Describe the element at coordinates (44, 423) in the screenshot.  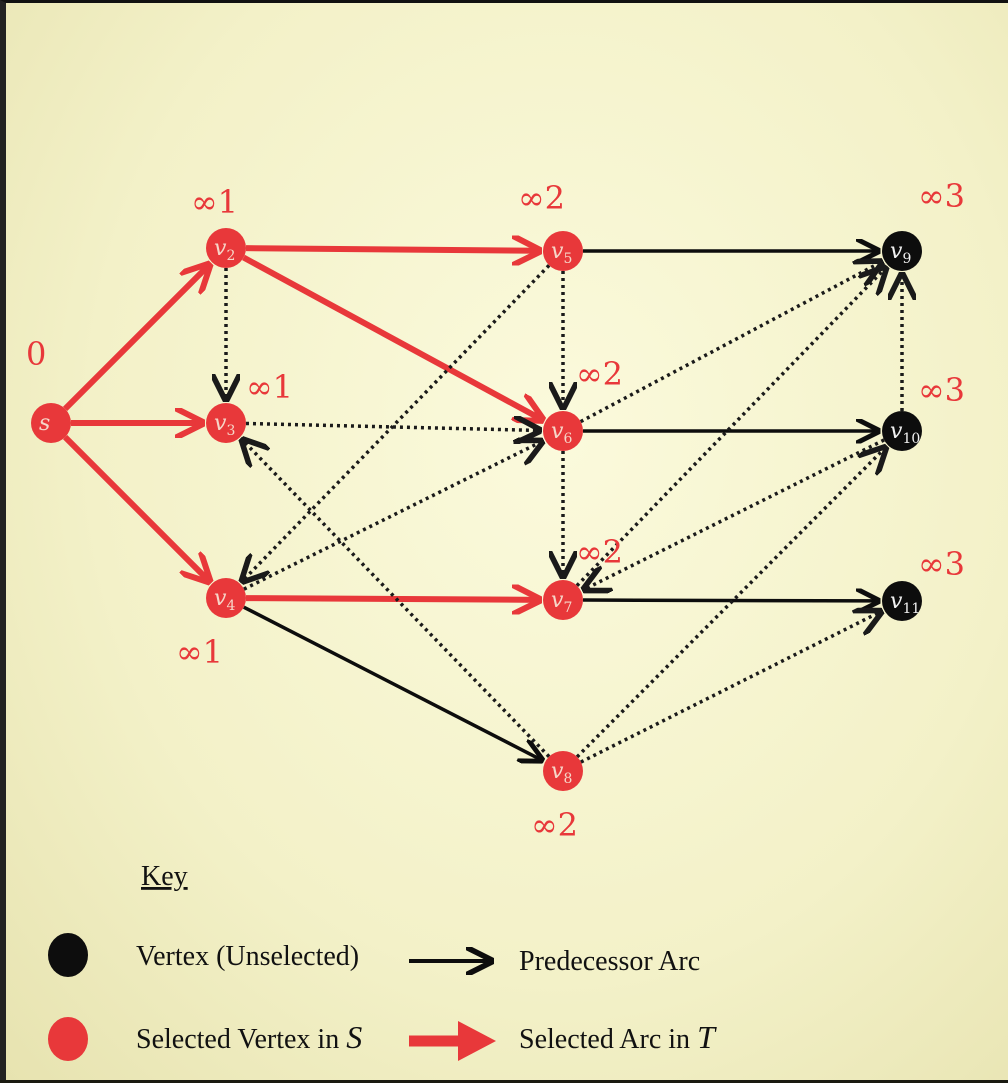
I see `node-label-s: s` at that location.